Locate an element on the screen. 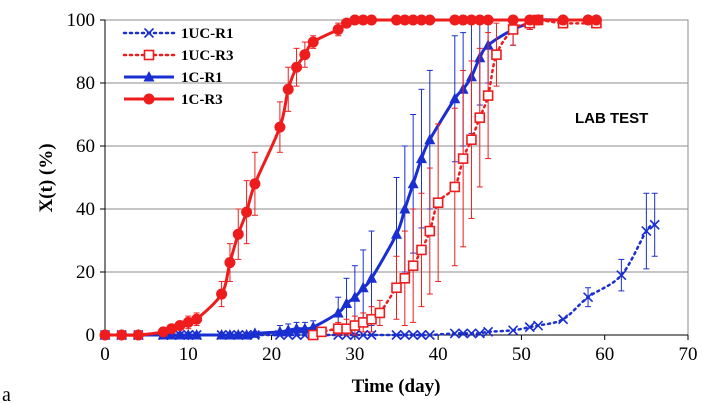  legend-label: 1C-R1 is located at coordinates (202, 78).